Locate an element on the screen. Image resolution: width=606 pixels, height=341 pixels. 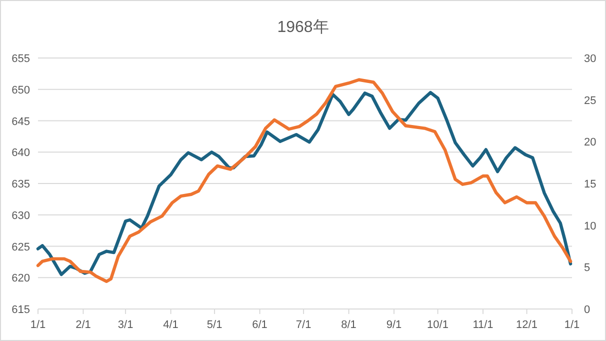
y-tick-label: 635 is located at coordinates (21, 184).